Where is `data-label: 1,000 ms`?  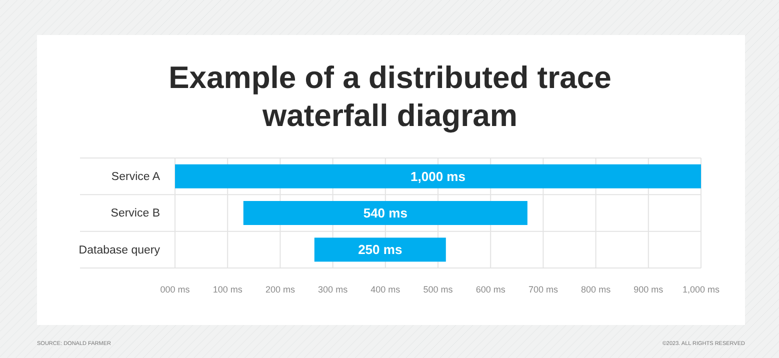 data-label: 1,000 ms is located at coordinates (438, 176).